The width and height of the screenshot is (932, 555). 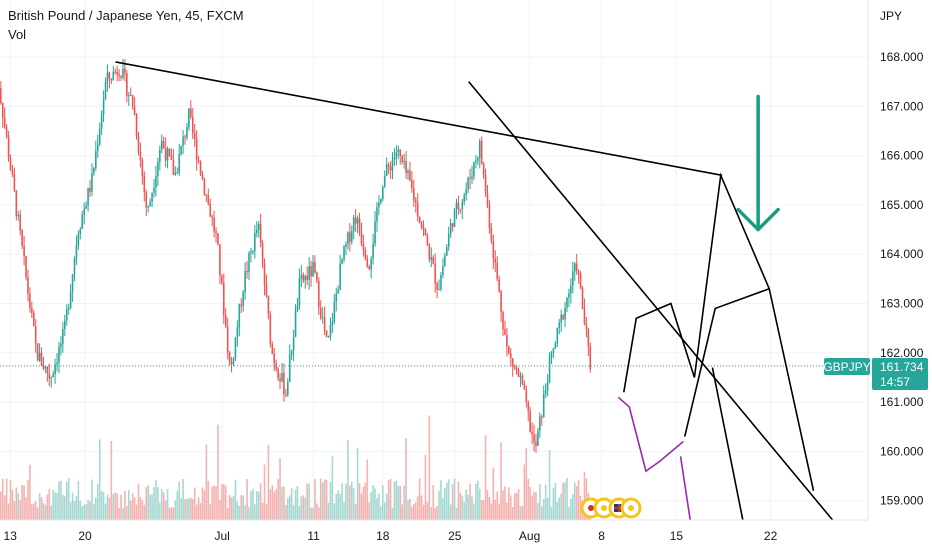 What do you see at coordinates (419, 119) in the screenshot?
I see `trend-line` at bounding box center [419, 119].